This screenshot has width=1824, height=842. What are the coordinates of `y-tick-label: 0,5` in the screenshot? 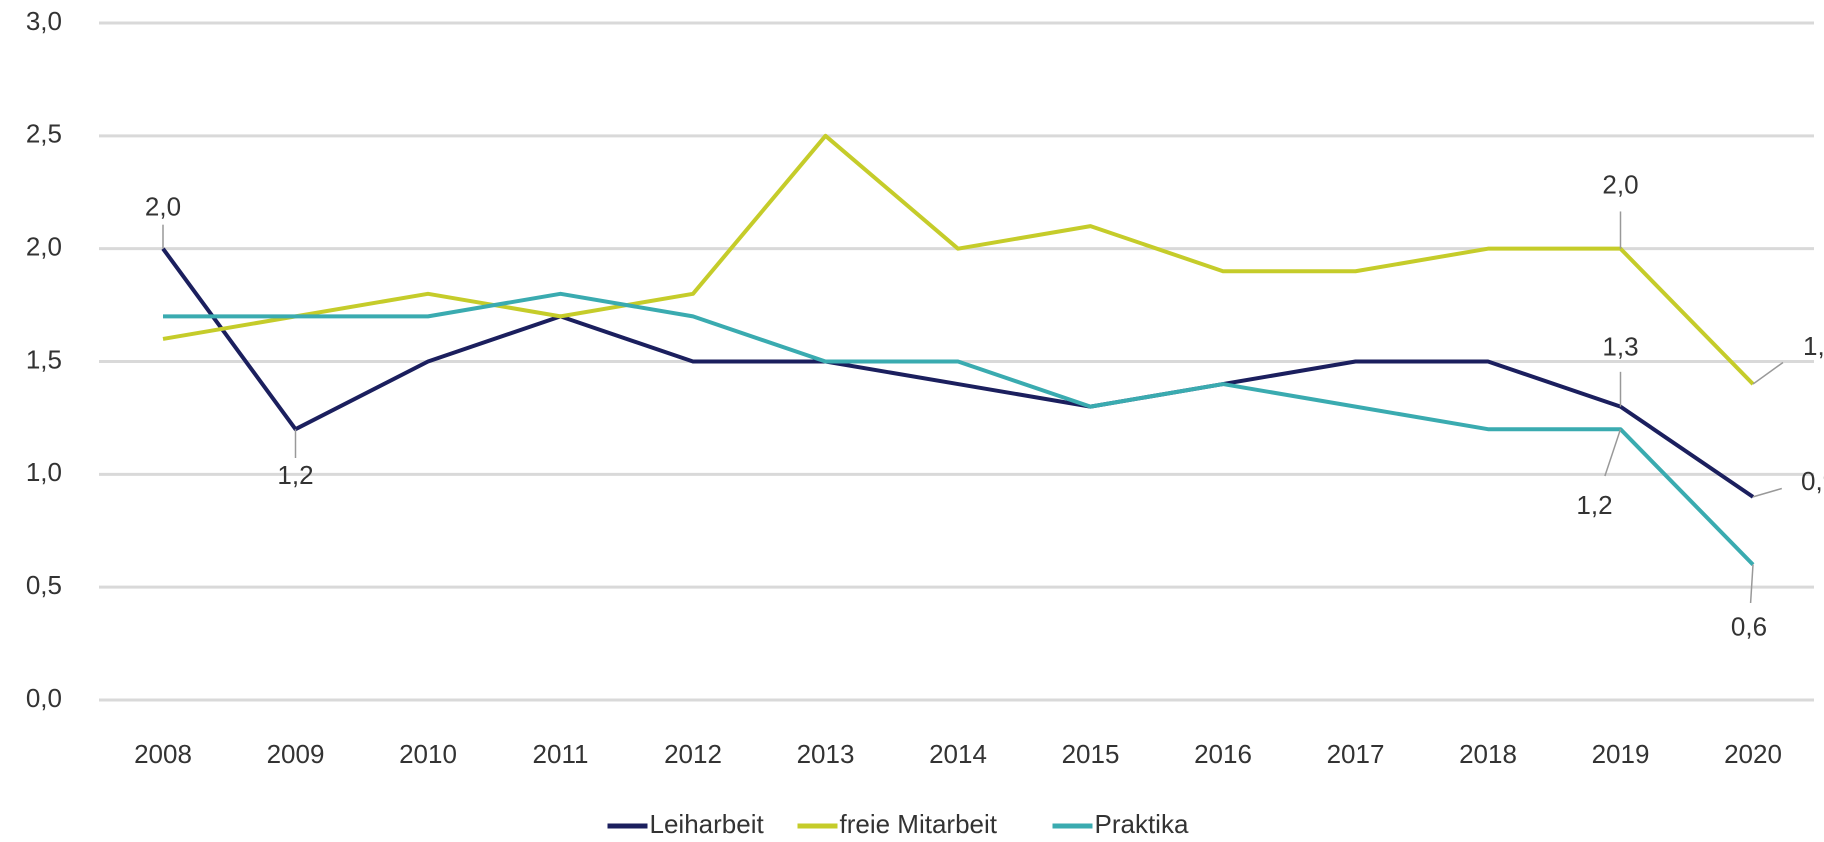 It's located at (44, 585).